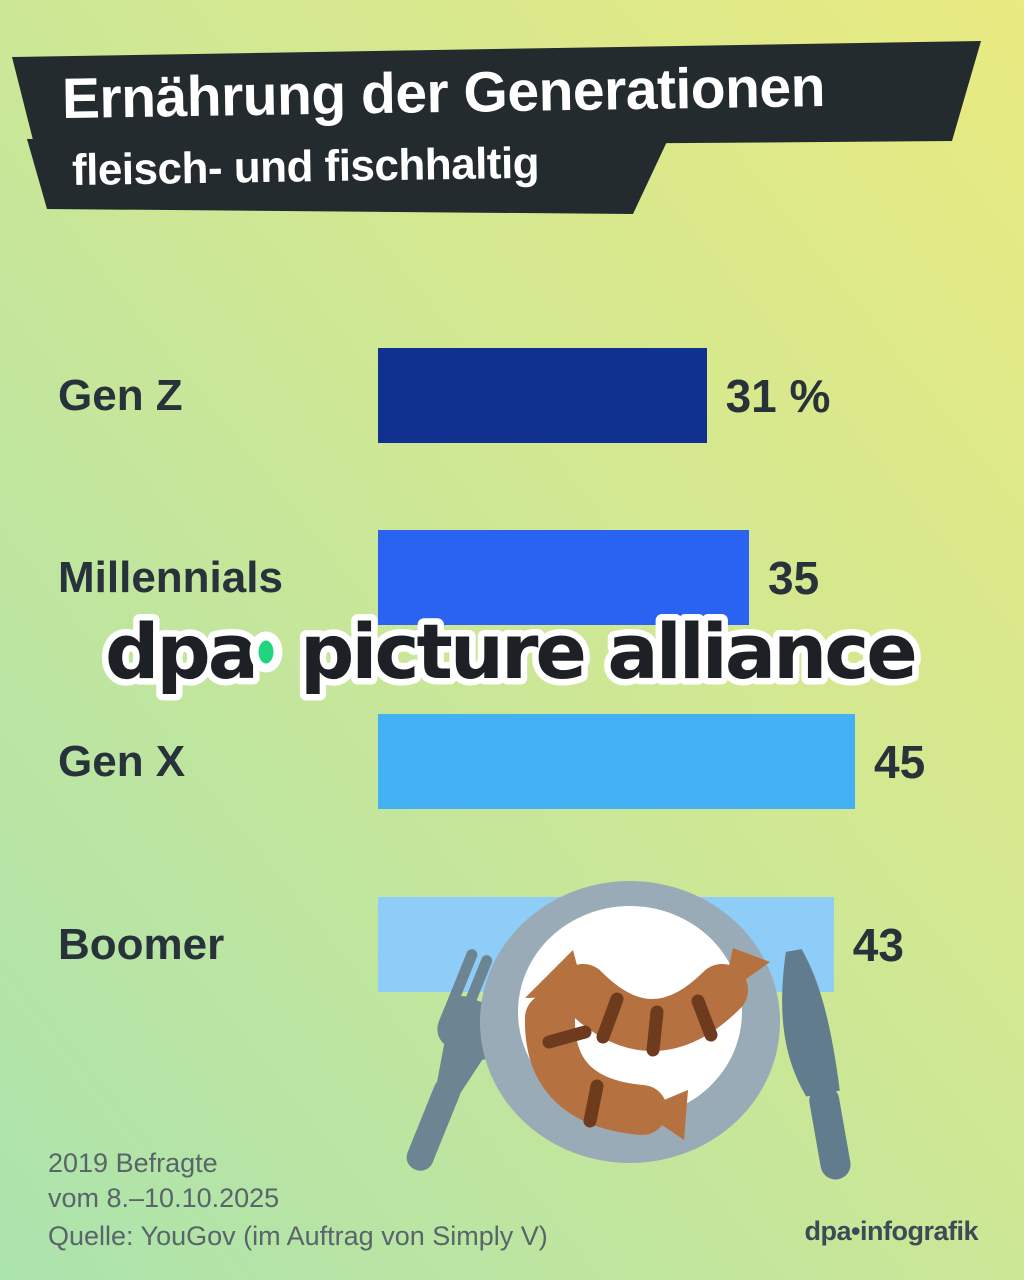 Image resolution: width=1024 pixels, height=1280 pixels. I want to click on title-banner, so click(496, 127).